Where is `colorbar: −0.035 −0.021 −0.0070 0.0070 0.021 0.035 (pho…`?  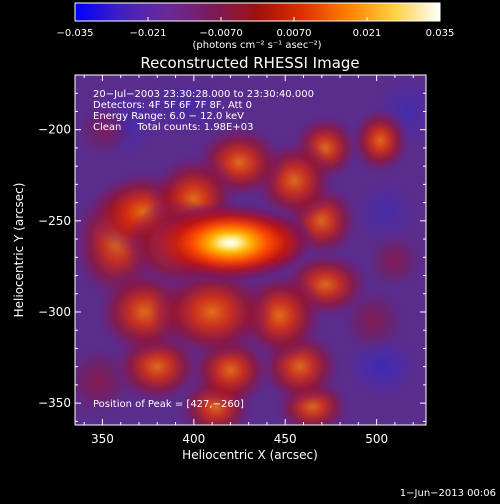
colorbar: −0.035 −0.021 −0.0070 0.0070 0.021 0.035 (pho… is located at coordinates (255, 26).